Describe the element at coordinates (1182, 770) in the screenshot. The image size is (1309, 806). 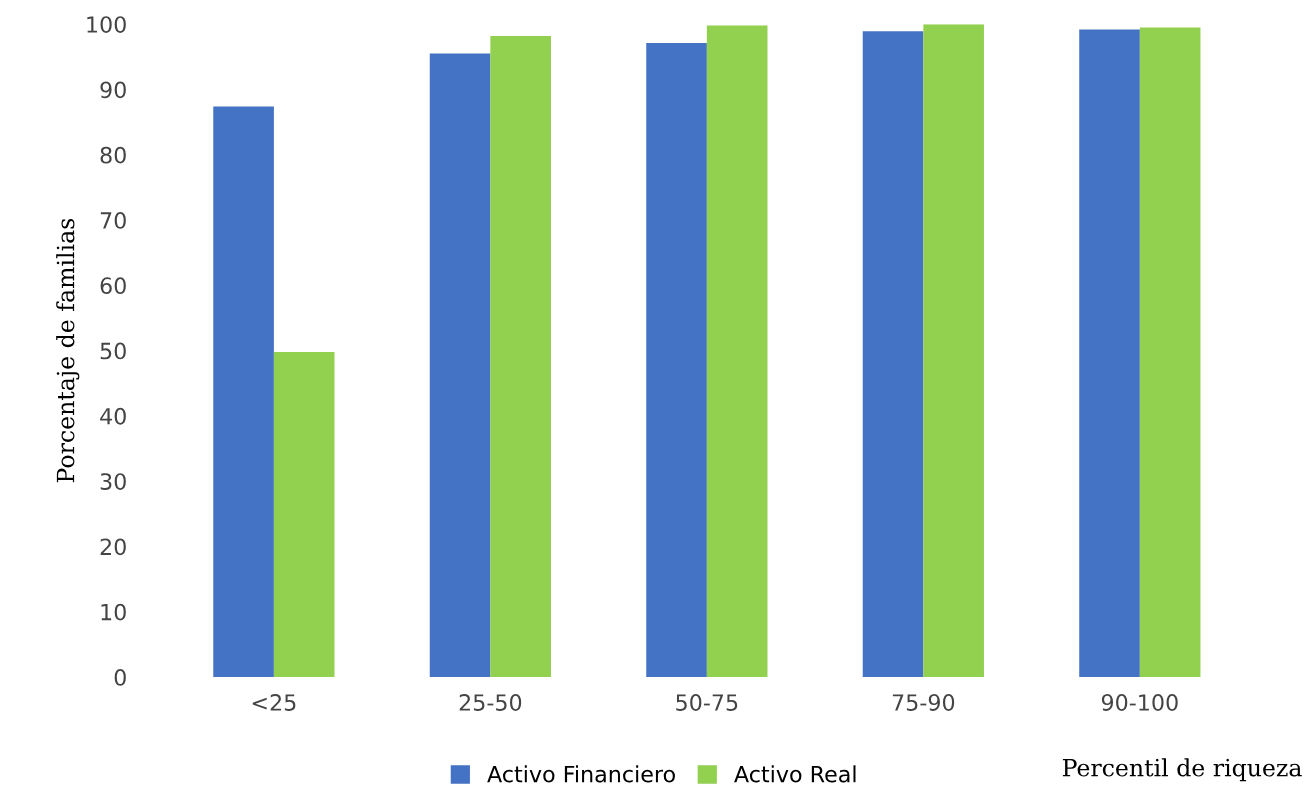
I see `x-axis-title: Percentil de riqueza` at that location.